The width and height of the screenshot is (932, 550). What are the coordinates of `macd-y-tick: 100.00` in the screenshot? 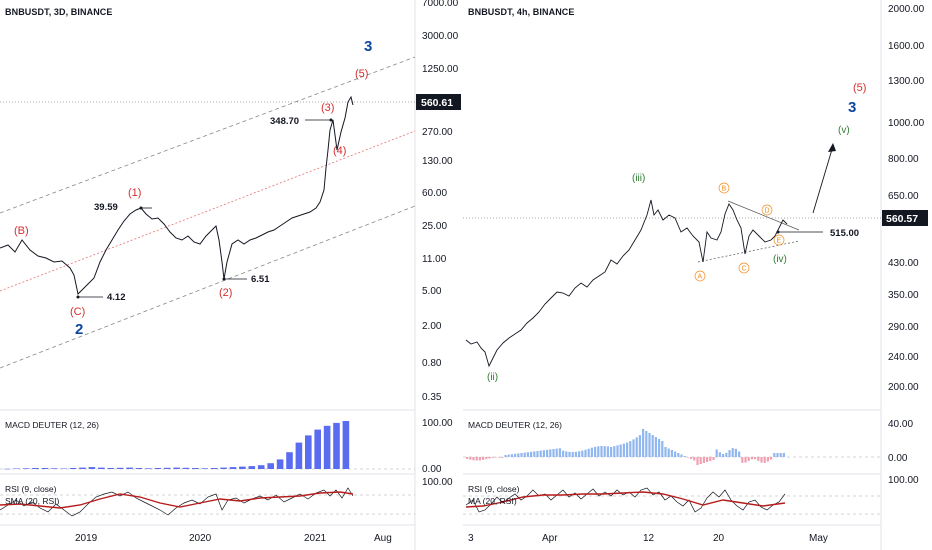 It's located at (437, 423).